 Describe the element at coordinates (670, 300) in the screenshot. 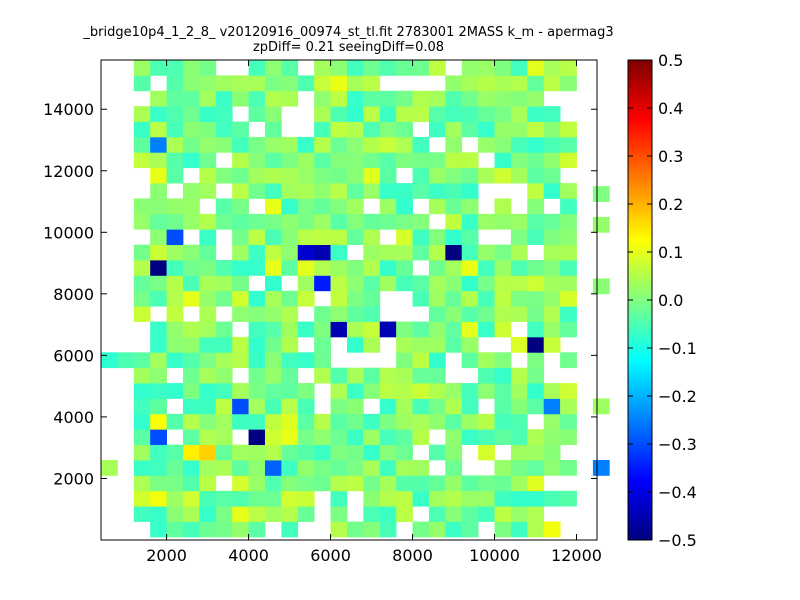

I see `colorbar-tick-label: 0.0` at that location.